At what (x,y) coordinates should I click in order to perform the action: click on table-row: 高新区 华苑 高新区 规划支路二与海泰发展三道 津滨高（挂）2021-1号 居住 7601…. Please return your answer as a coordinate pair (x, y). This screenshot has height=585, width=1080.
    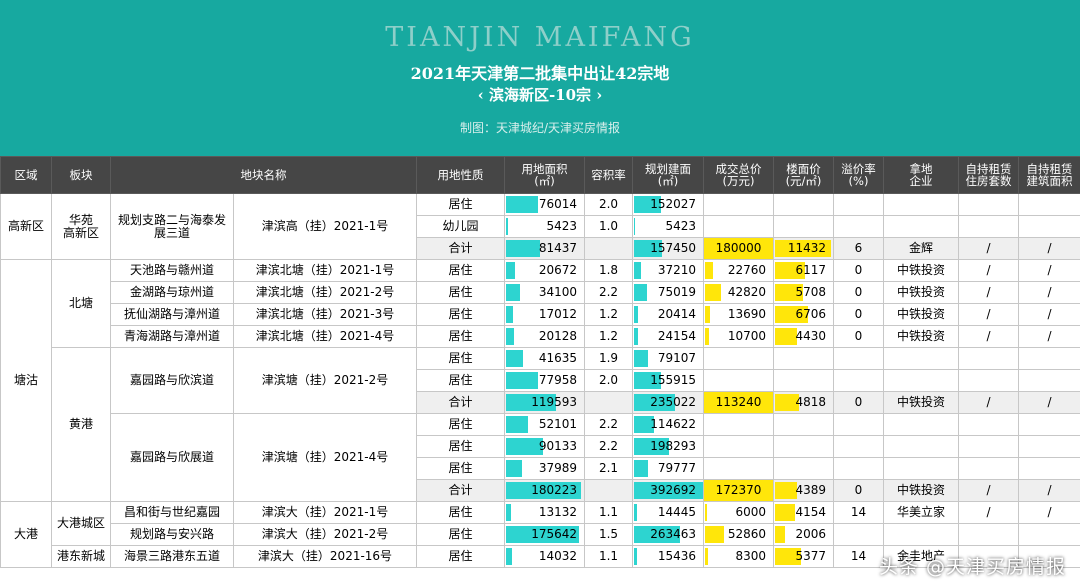
    Looking at the image, I should click on (540, 226).